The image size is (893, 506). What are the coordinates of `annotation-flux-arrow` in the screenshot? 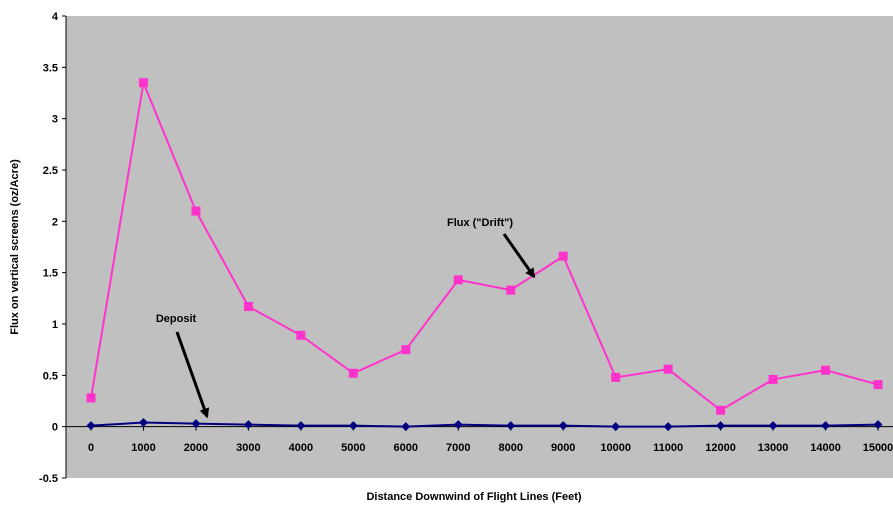 It's located at (519, 256).